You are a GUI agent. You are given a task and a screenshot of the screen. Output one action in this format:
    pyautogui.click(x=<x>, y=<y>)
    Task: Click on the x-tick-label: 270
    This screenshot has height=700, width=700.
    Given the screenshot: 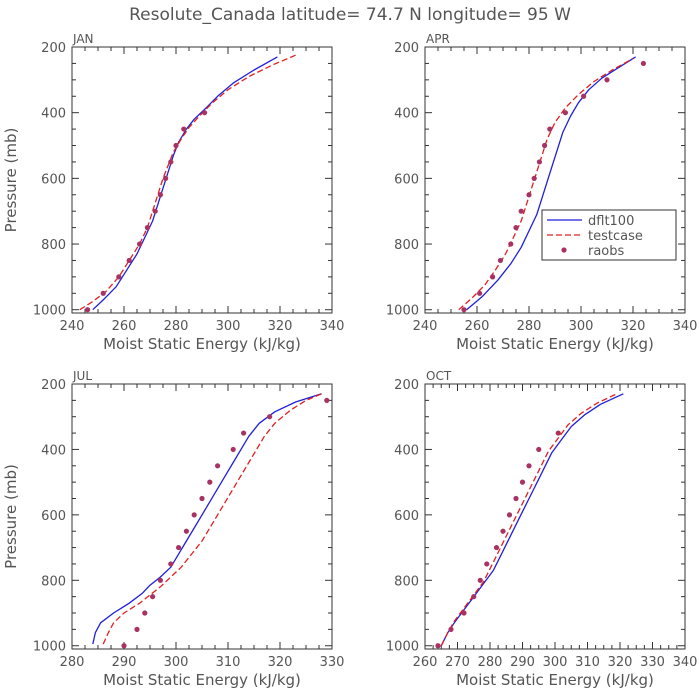 What is the action you would take?
    pyautogui.click(x=457, y=662)
    